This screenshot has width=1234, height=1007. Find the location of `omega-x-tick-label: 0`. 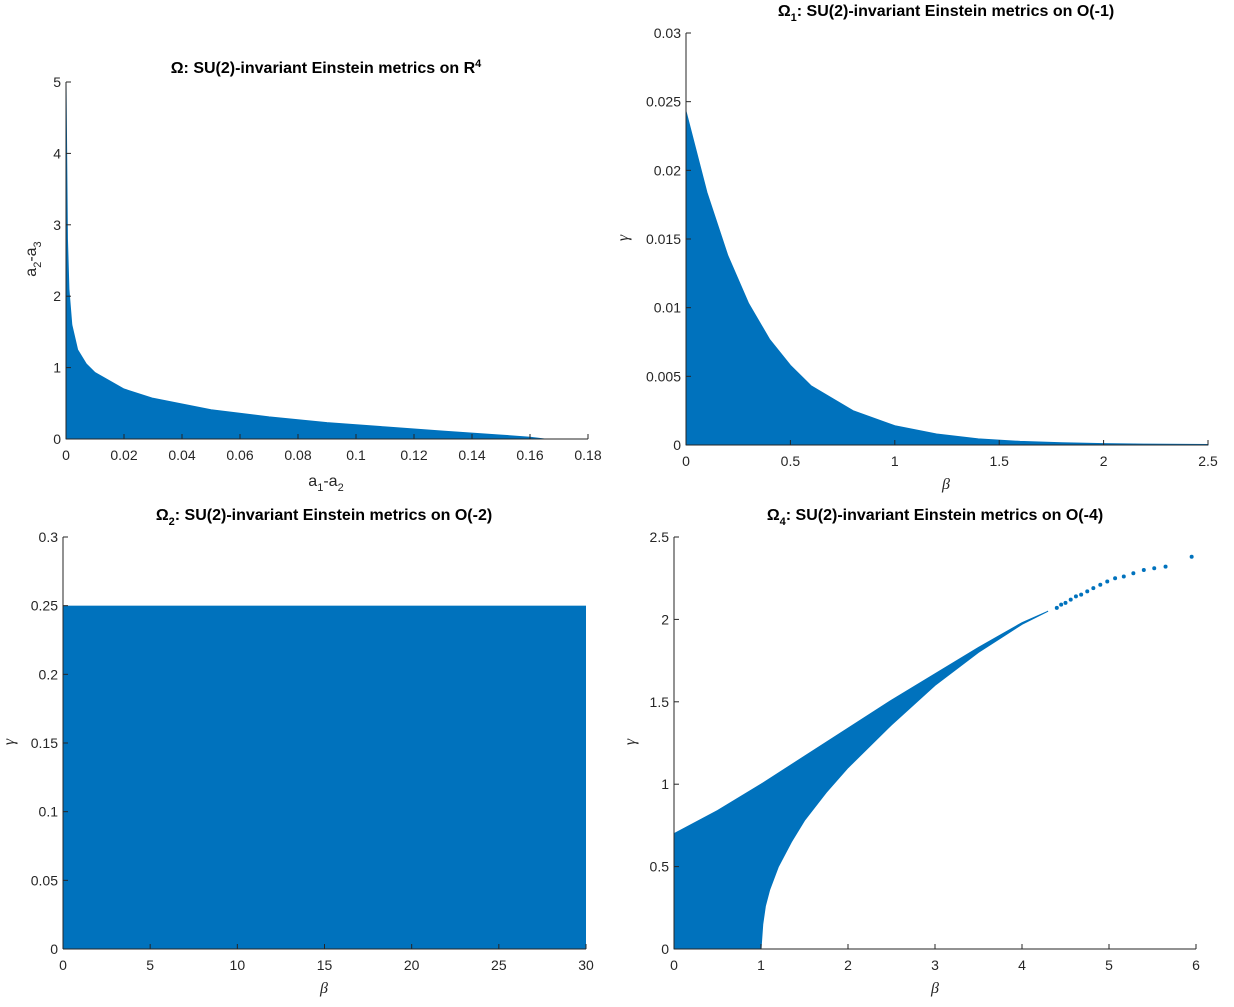

omega-x-tick-label: 0 is located at coordinates (66, 455).